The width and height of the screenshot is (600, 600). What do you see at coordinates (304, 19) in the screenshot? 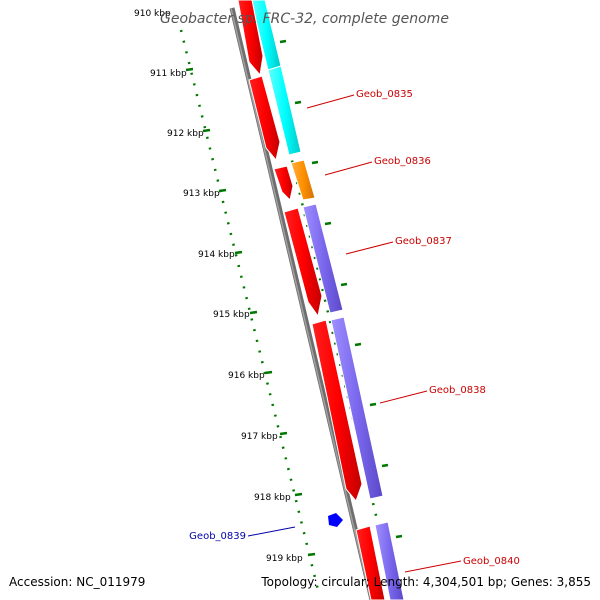
I see `map-title: Geobacter sp. FRC-32, complete genome` at bounding box center [304, 19].